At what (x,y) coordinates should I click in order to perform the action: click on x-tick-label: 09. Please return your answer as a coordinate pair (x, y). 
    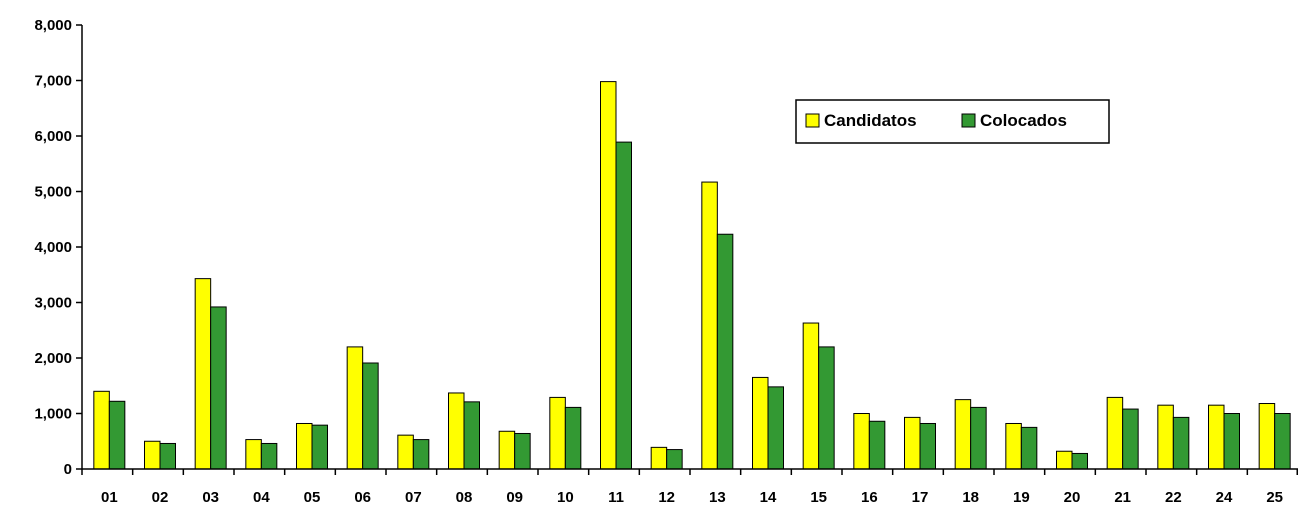
    Looking at the image, I should click on (514, 497).